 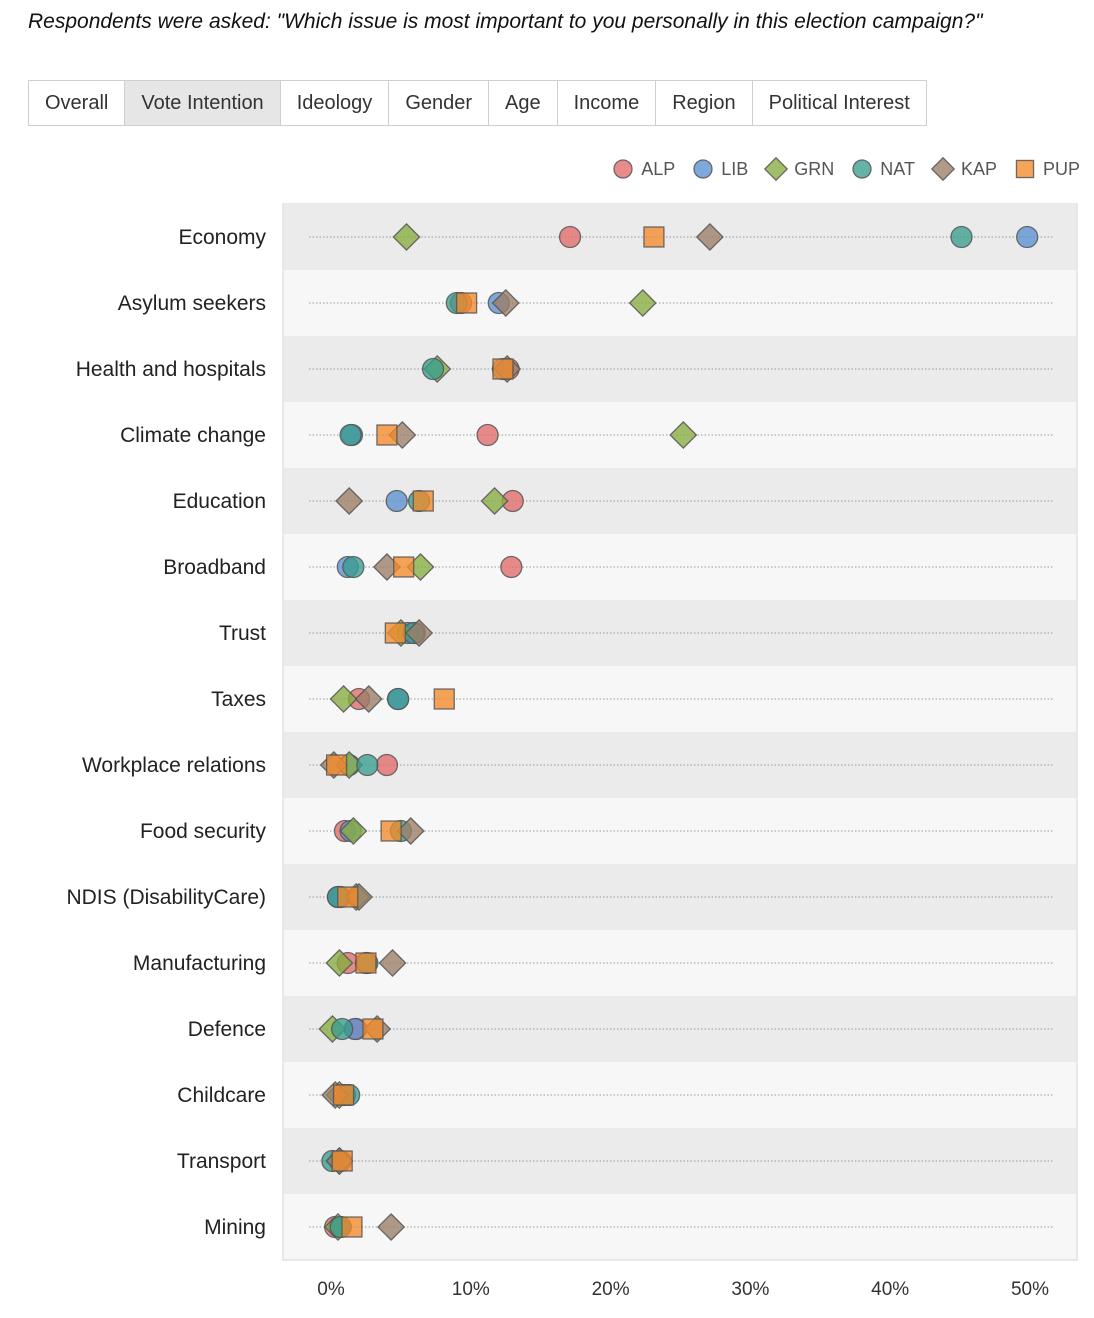 I want to click on tab-overall: Overall, so click(x=77, y=103).